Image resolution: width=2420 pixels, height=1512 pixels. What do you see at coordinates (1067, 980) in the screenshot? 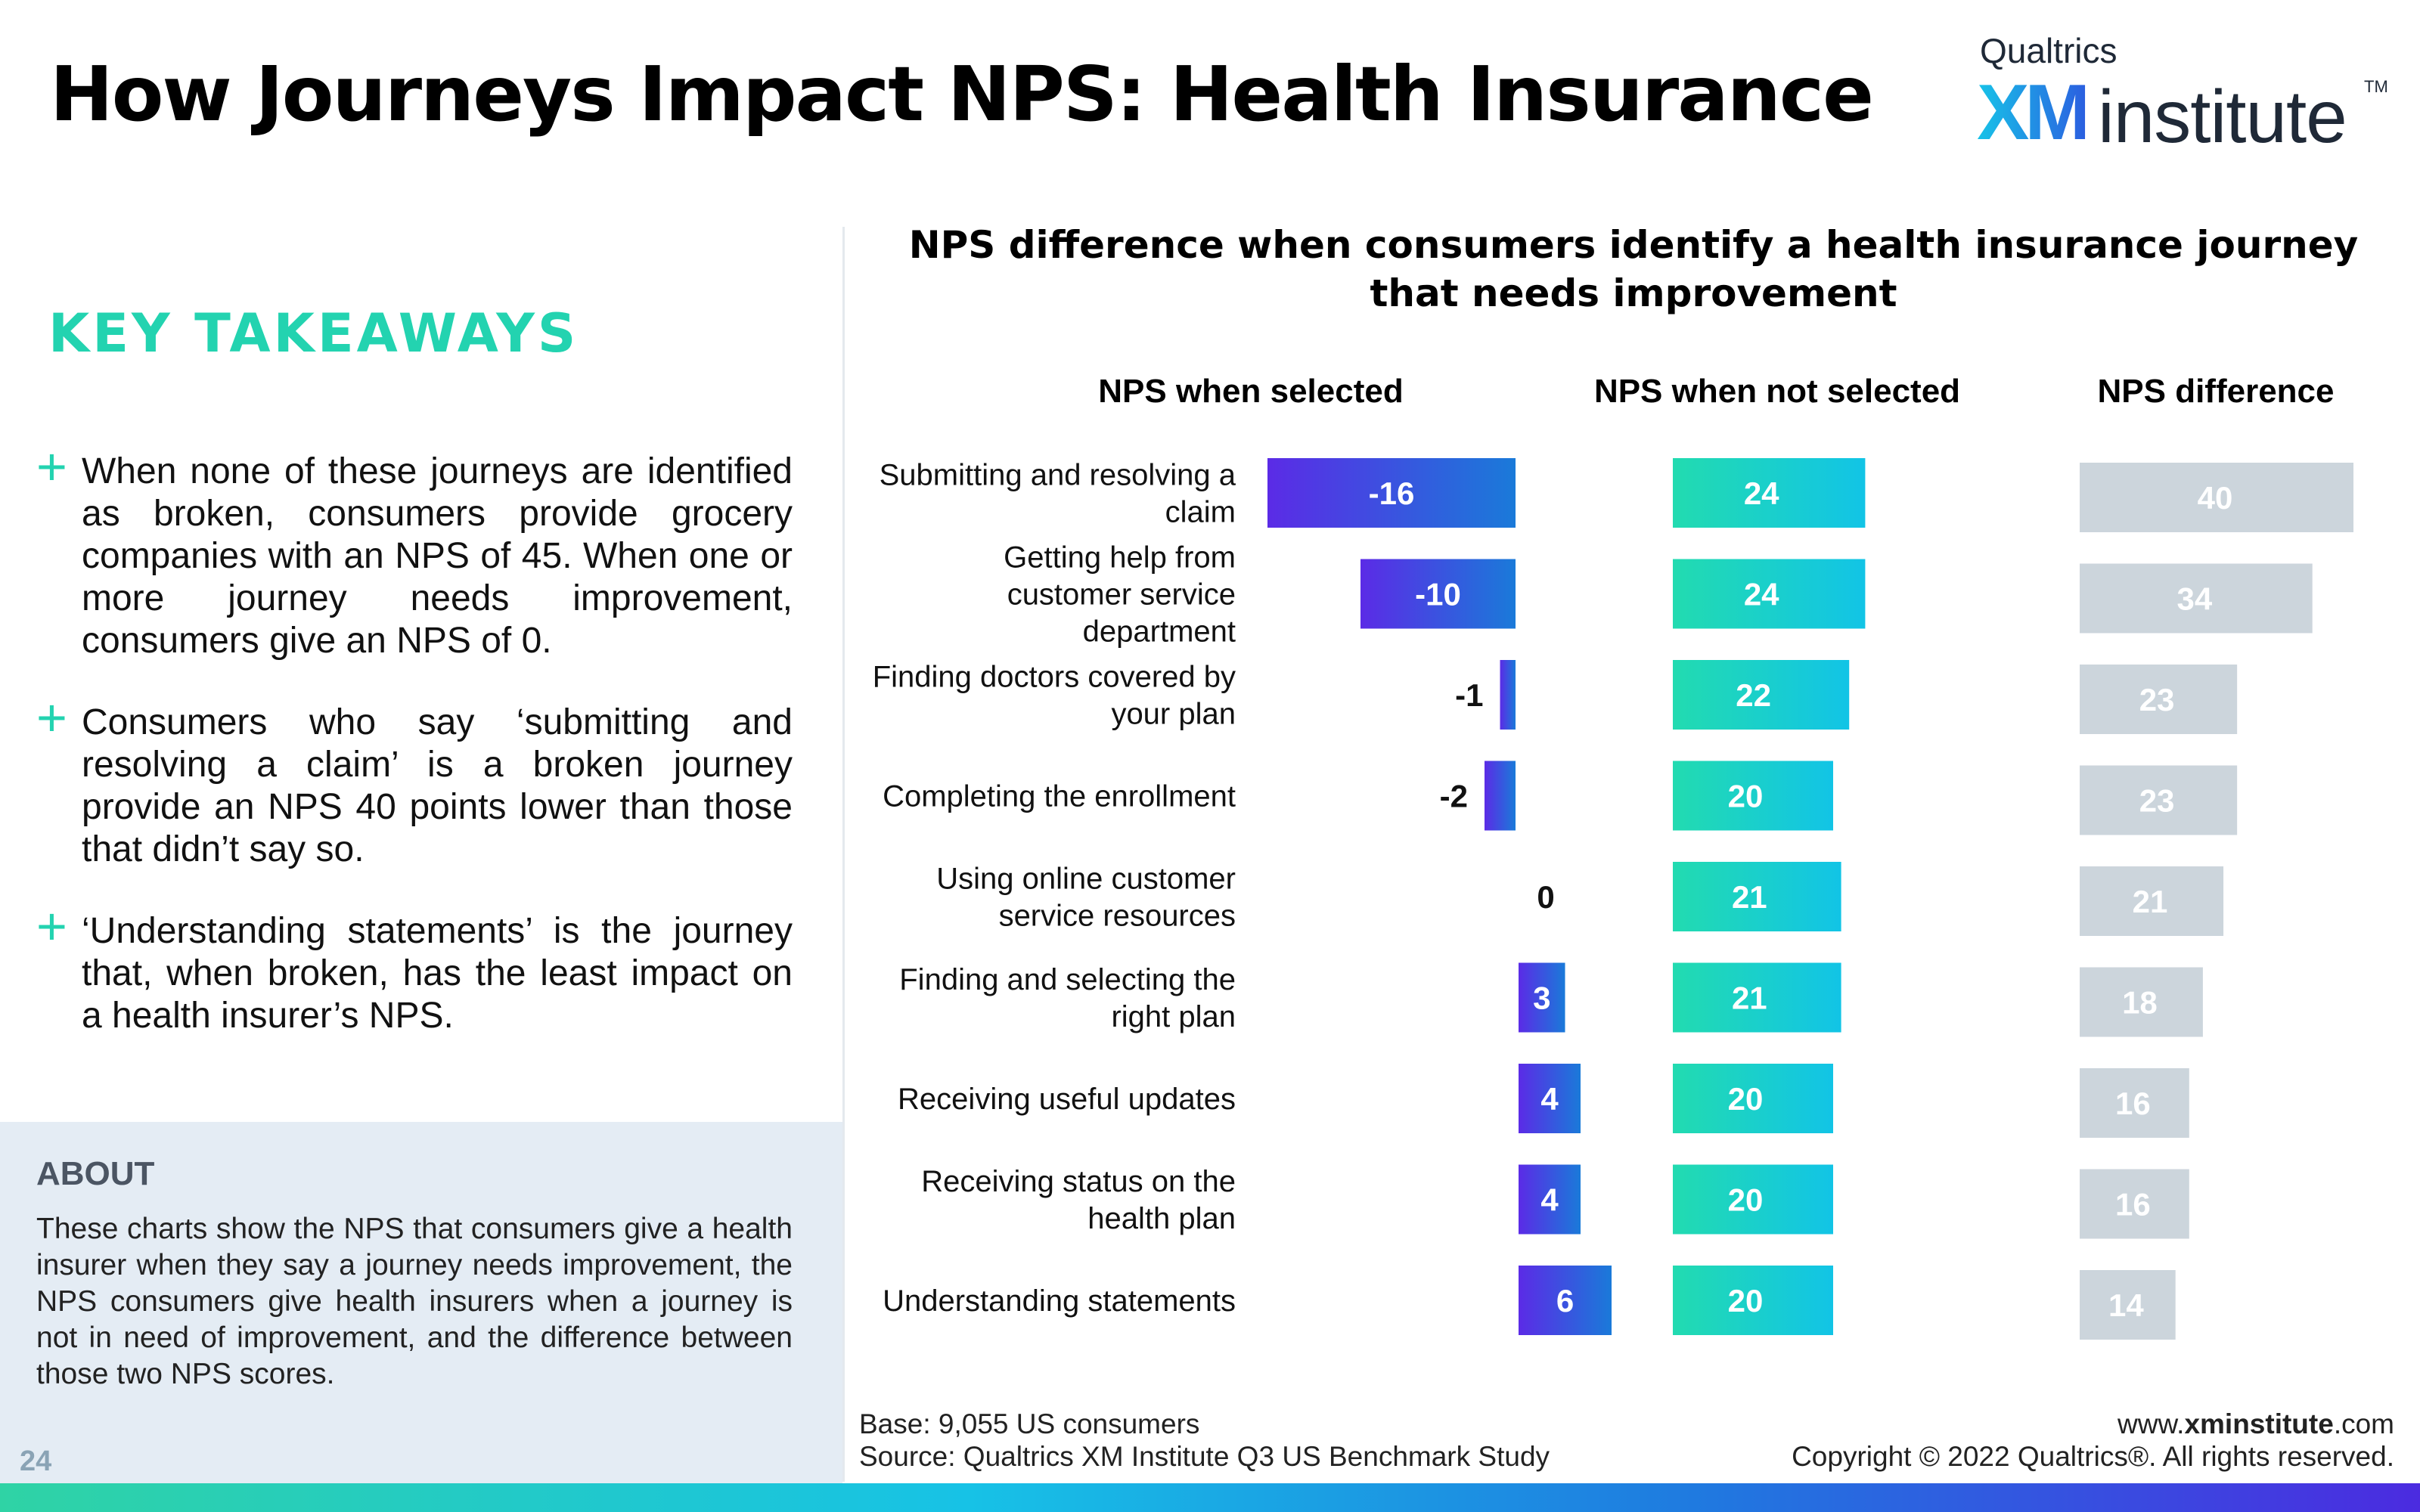
I see `category-label: Finding and selecting the` at bounding box center [1067, 980].